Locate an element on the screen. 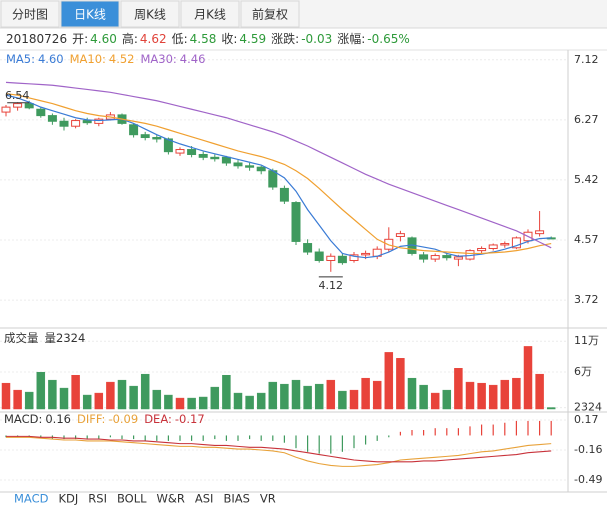 The height and width of the screenshot is (511, 607). indicator-tab: RSI is located at coordinates (97, 499).